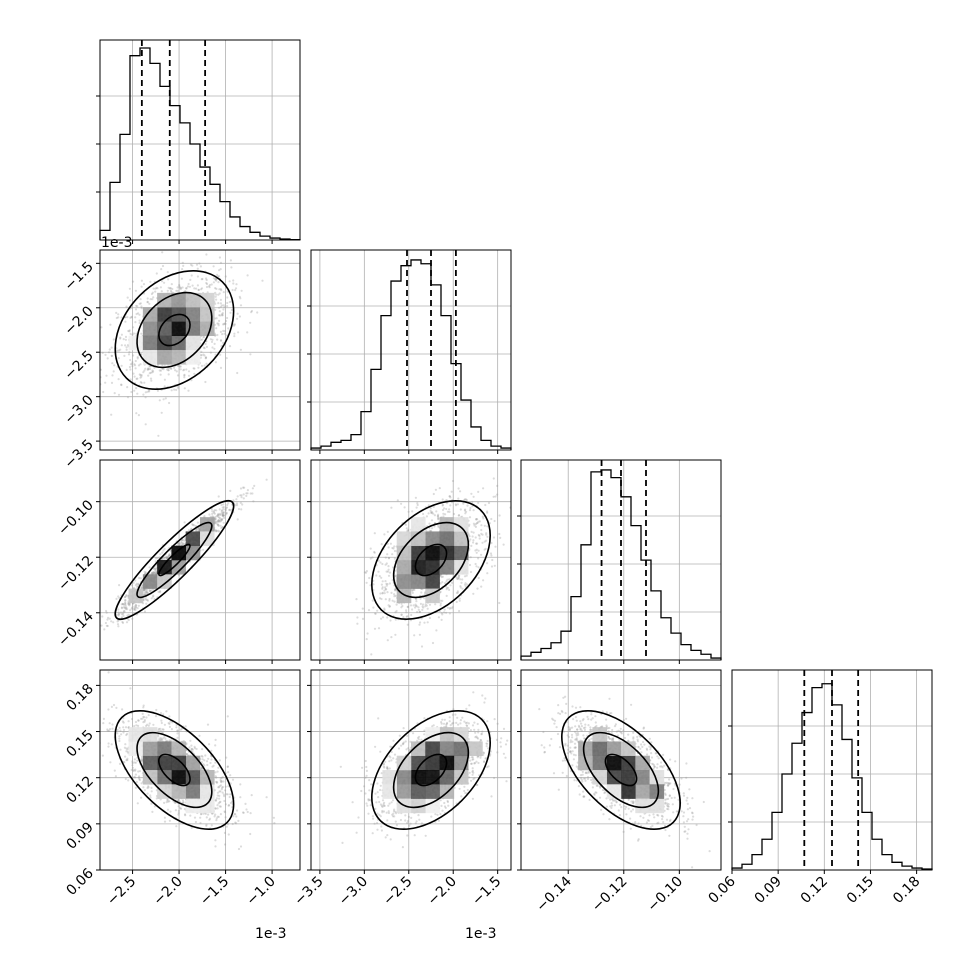  I want to click on contour-level, so click(174, 330).